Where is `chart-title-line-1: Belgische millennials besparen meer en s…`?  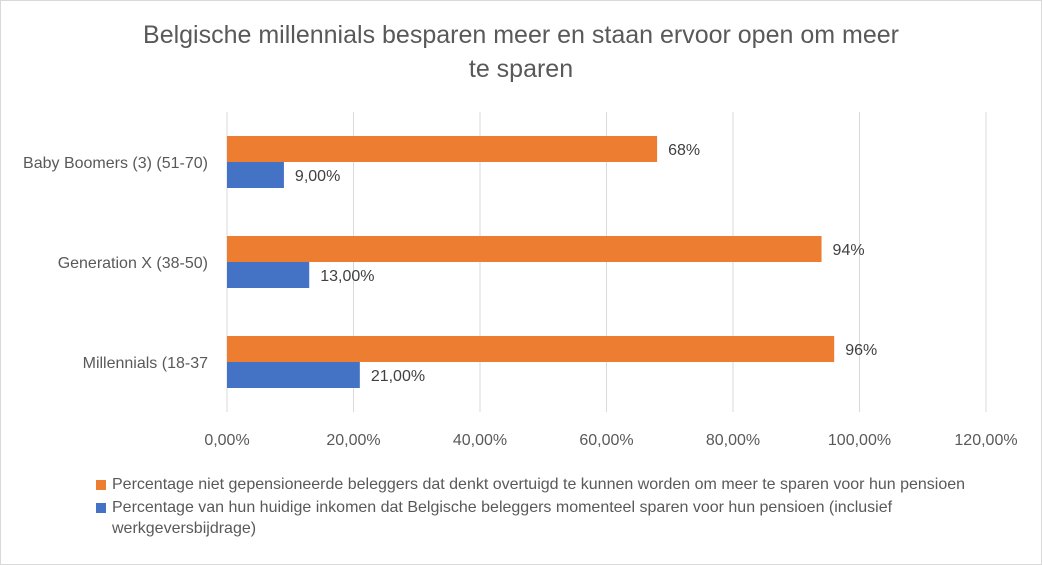 chart-title-line-1: Belgische millennials besparen meer en s… is located at coordinates (521, 35).